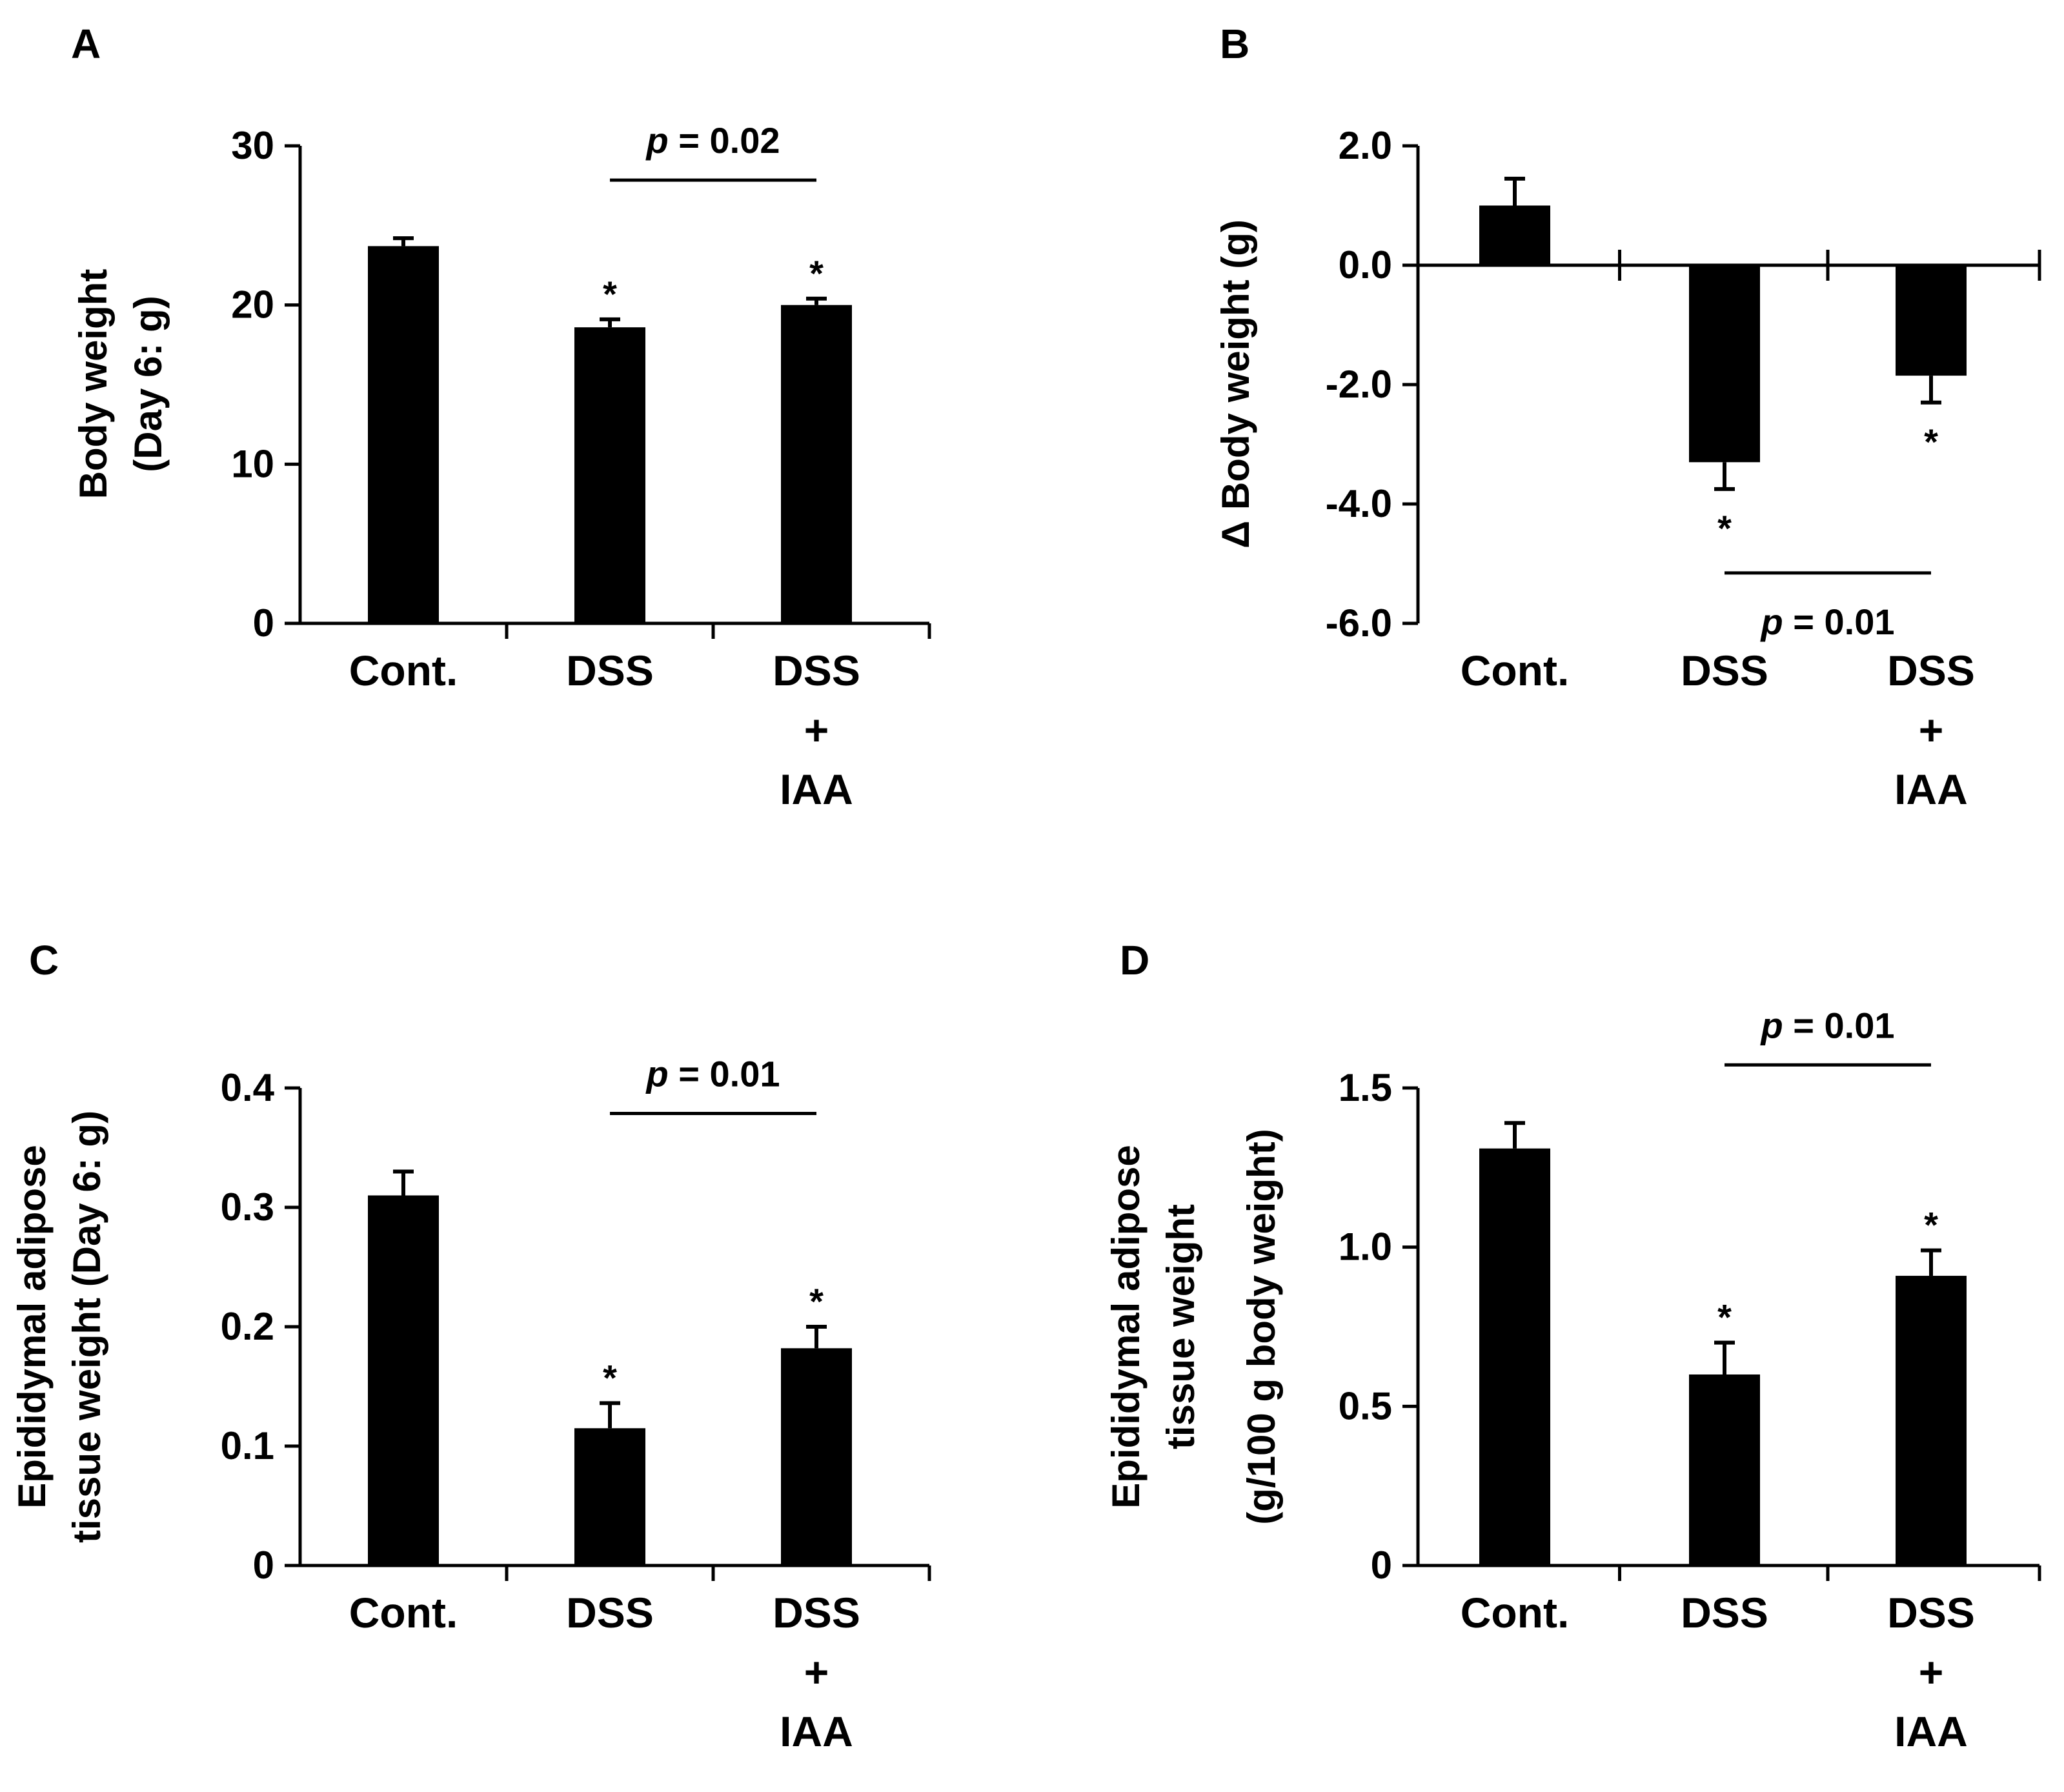 Image resolution: width=2064 pixels, height=1792 pixels. What do you see at coordinates (253, 305) in the screenshot?
I see `y-tick-label: 20` at bounding box center [253, 305].